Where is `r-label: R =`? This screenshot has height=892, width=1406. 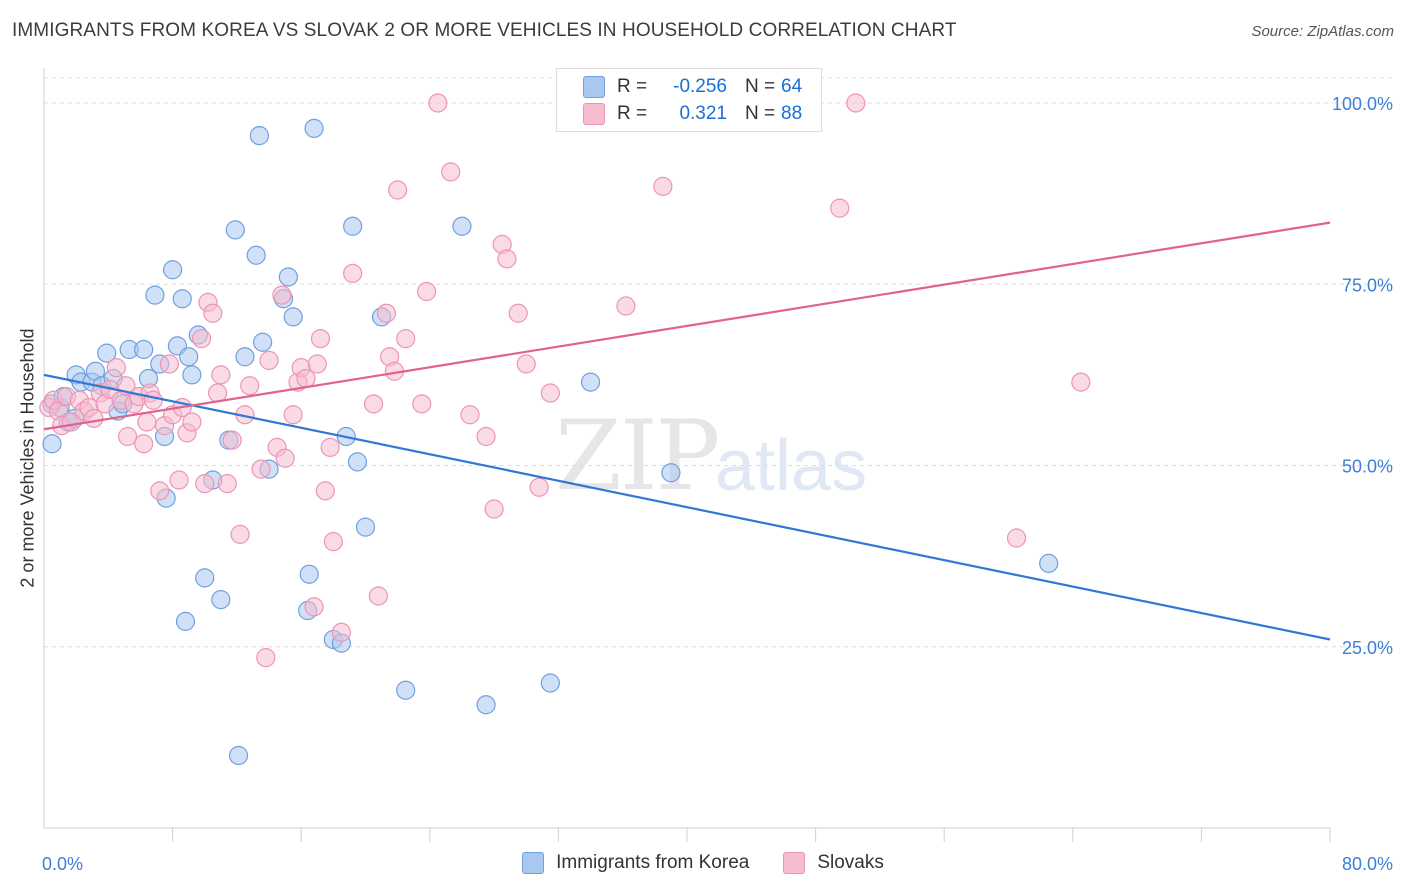
r-label: R = is located at coordinates (632, 86).